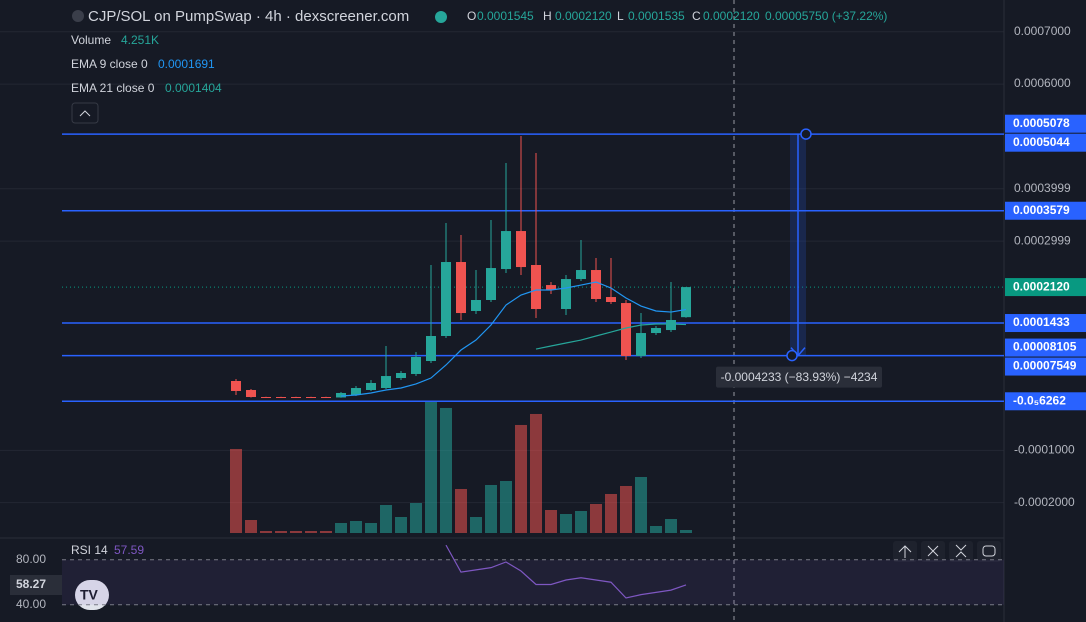 This screenshot has width=1086, height=622. I want to click on price-label: 0.0002120, so click(1041, 286).